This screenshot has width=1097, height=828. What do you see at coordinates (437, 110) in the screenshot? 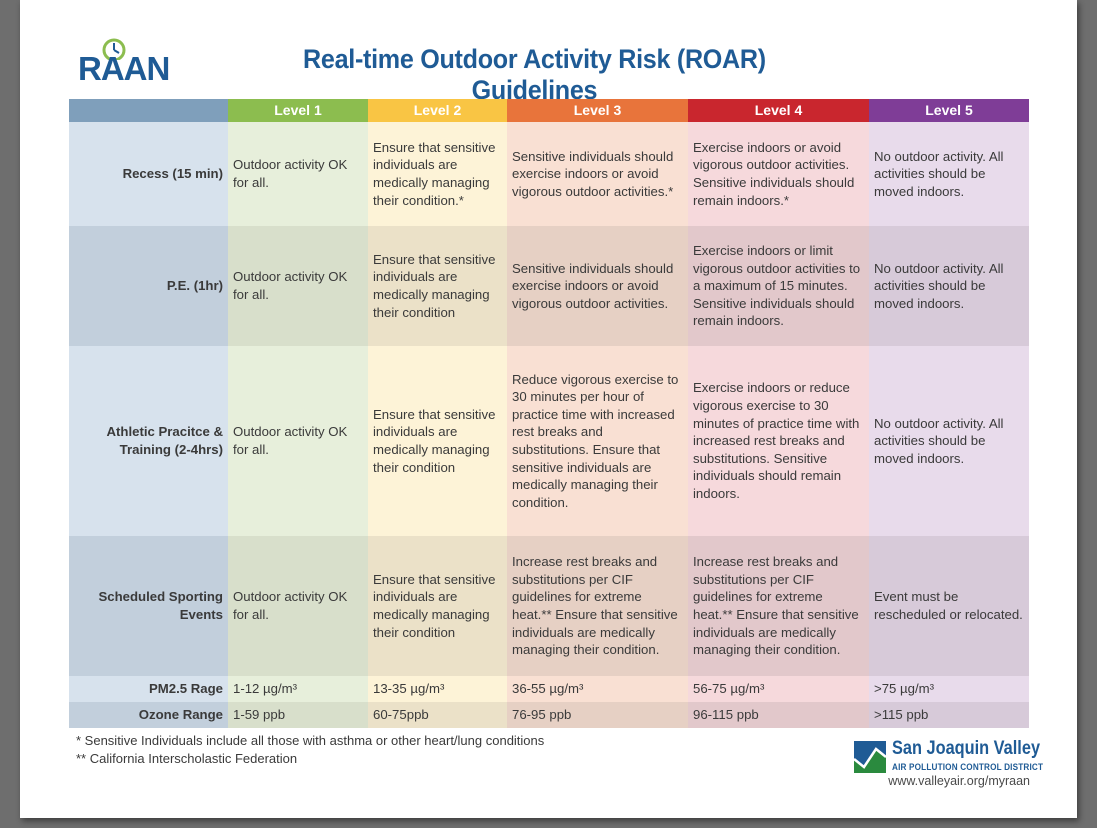
I see `level-2-header: Level 2` at bounding box center [437, 110].